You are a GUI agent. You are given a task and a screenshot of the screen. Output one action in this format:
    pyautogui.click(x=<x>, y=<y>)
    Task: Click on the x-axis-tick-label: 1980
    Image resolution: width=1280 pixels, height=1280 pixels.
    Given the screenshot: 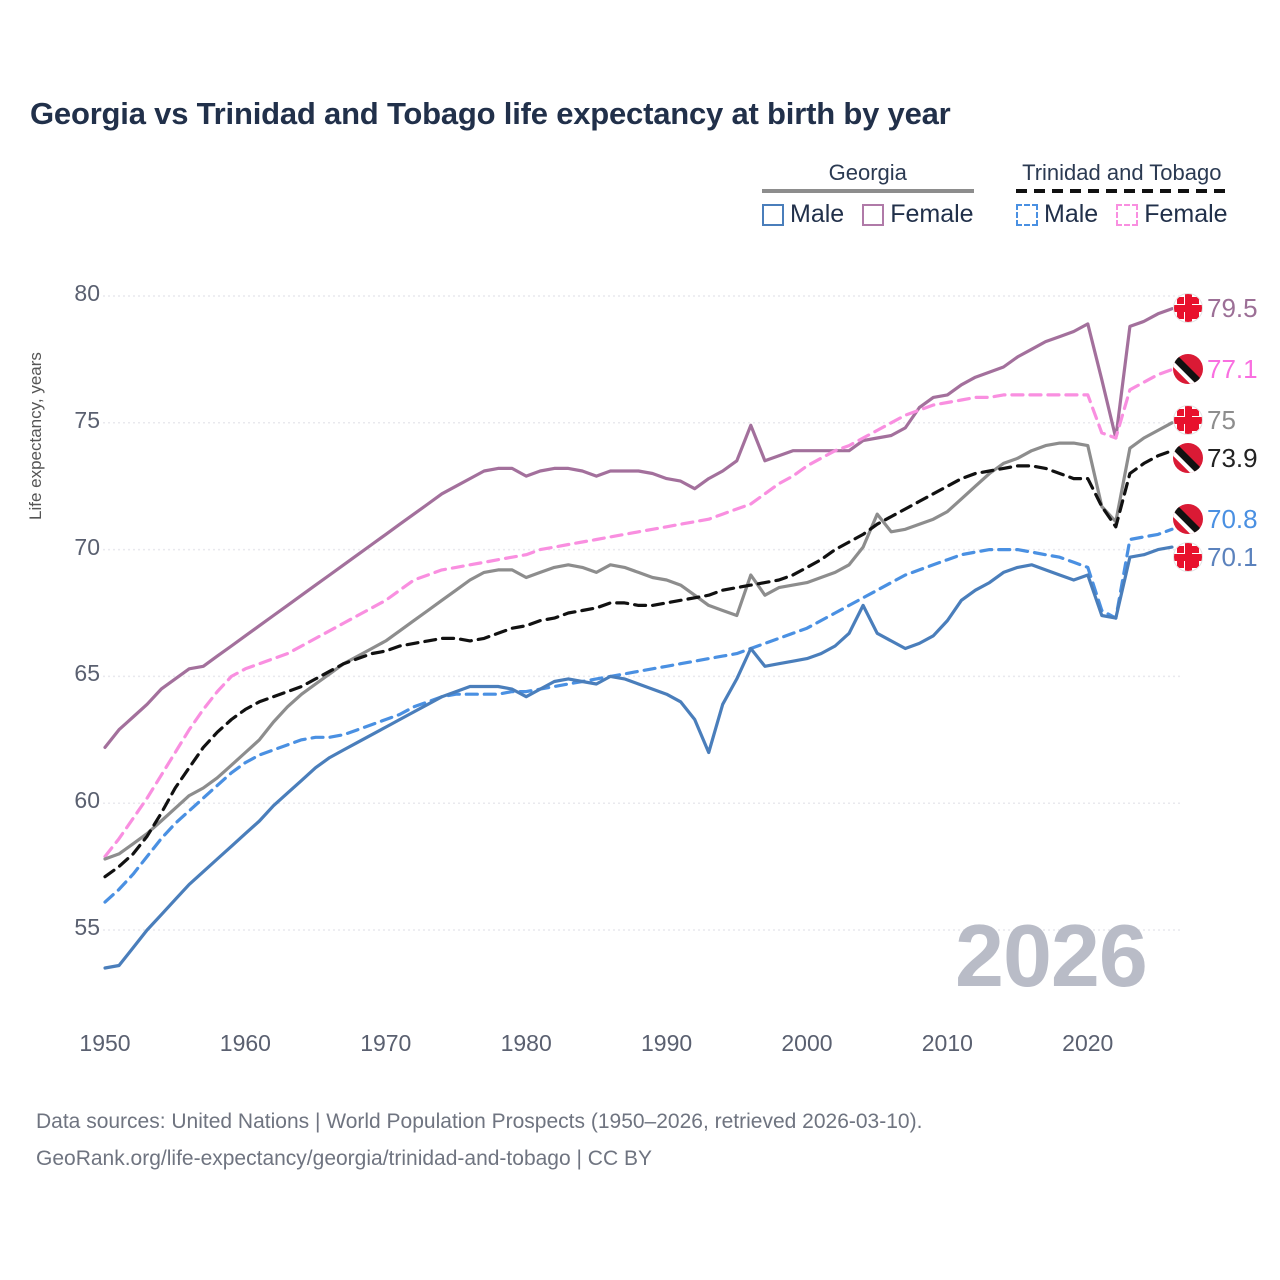 What is the action you would take?
    pyautogui.click(x=526, y=1043)
    